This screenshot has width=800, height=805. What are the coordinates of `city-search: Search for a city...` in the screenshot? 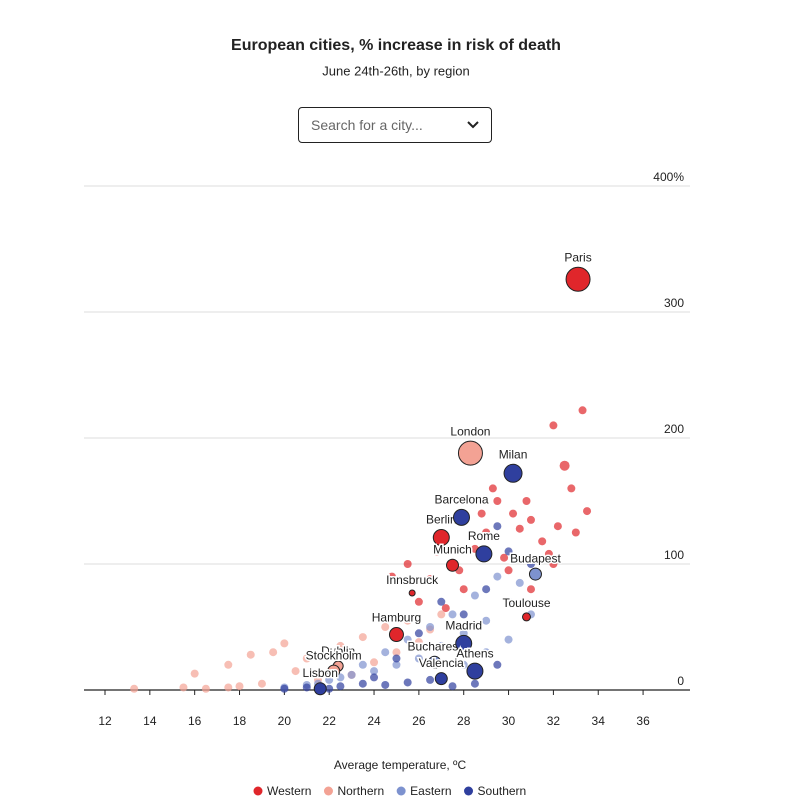 It's located at (395, 125).